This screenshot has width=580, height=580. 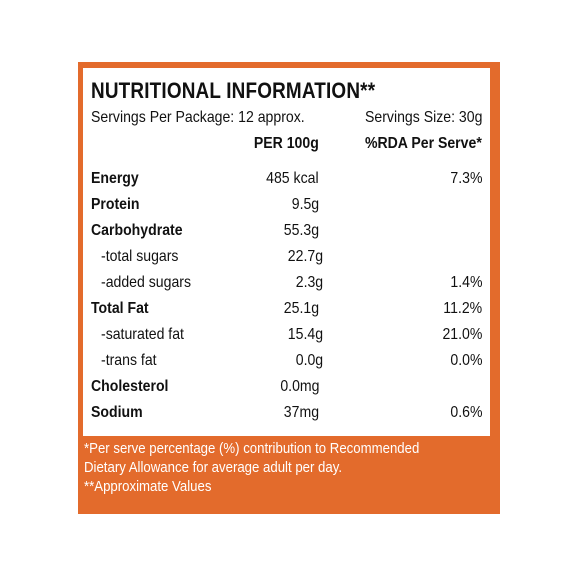 I want to click on row-label-total-sugars: -total sugars, so click(x=140, y=256).